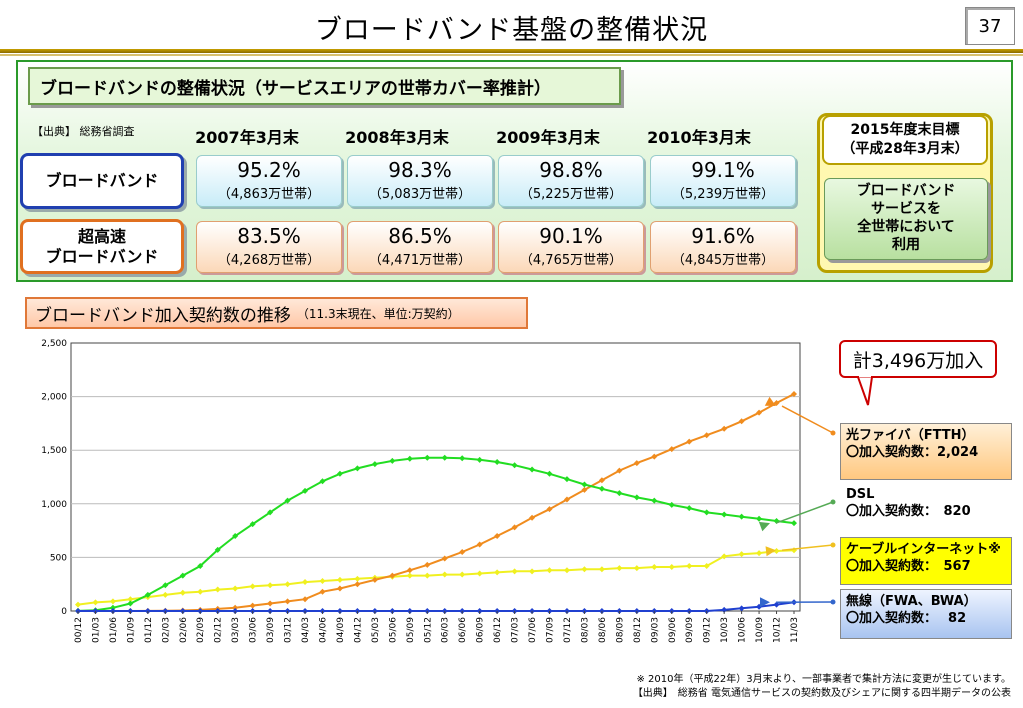 This screenshot has width=1023, height=708. Describe the element at coordinates (289, 630) in the screenshot. I see `x-tick-label: 03/12` at that location.